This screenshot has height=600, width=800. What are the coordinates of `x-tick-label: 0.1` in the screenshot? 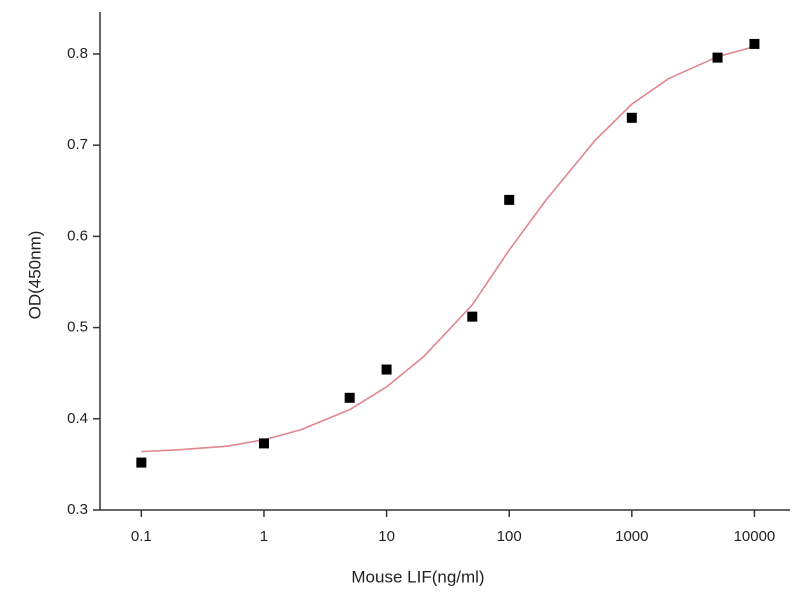 It's located at (141, 536).